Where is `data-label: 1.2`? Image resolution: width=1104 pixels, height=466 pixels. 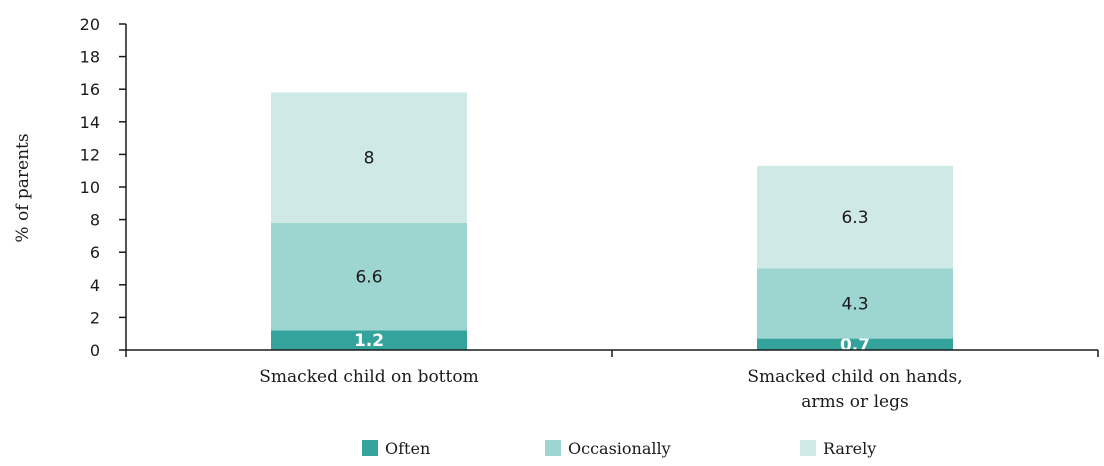 data-label: 1.2 is located at coordinates (369, 341).